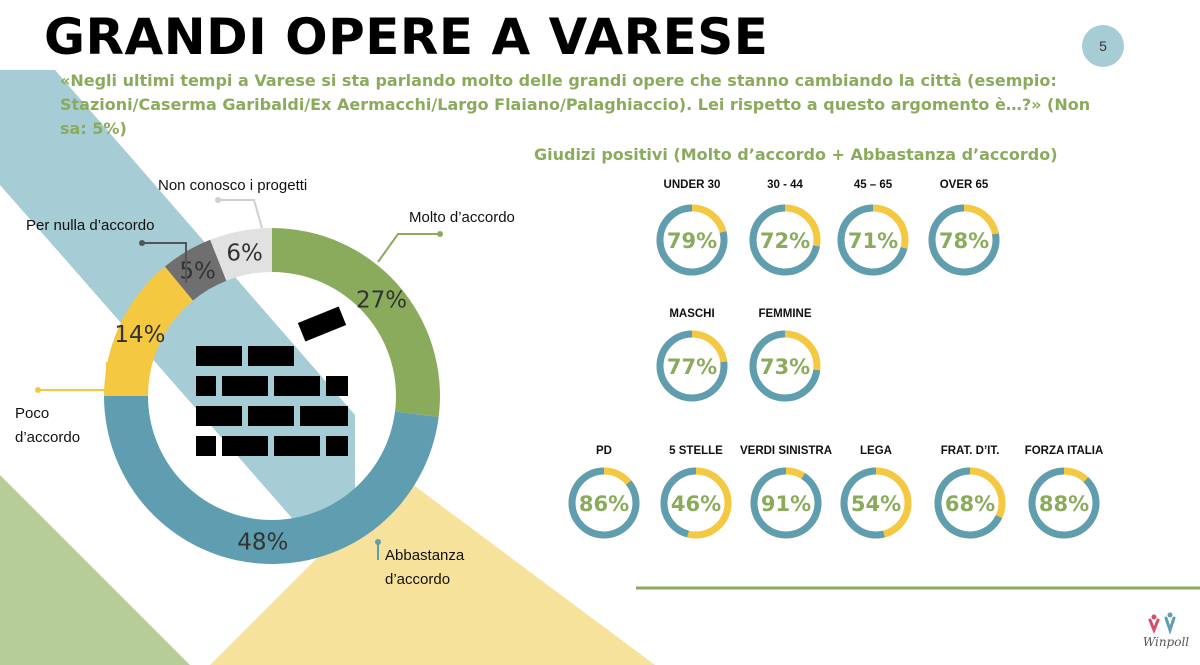 The width and height of the screenshot is (1200, 665). What do you see at coordinates (47, 425) in the screenshot?
I see `callout-label-poco-d-accordo: Poco d’accordo` at bounding box center [47, 425].